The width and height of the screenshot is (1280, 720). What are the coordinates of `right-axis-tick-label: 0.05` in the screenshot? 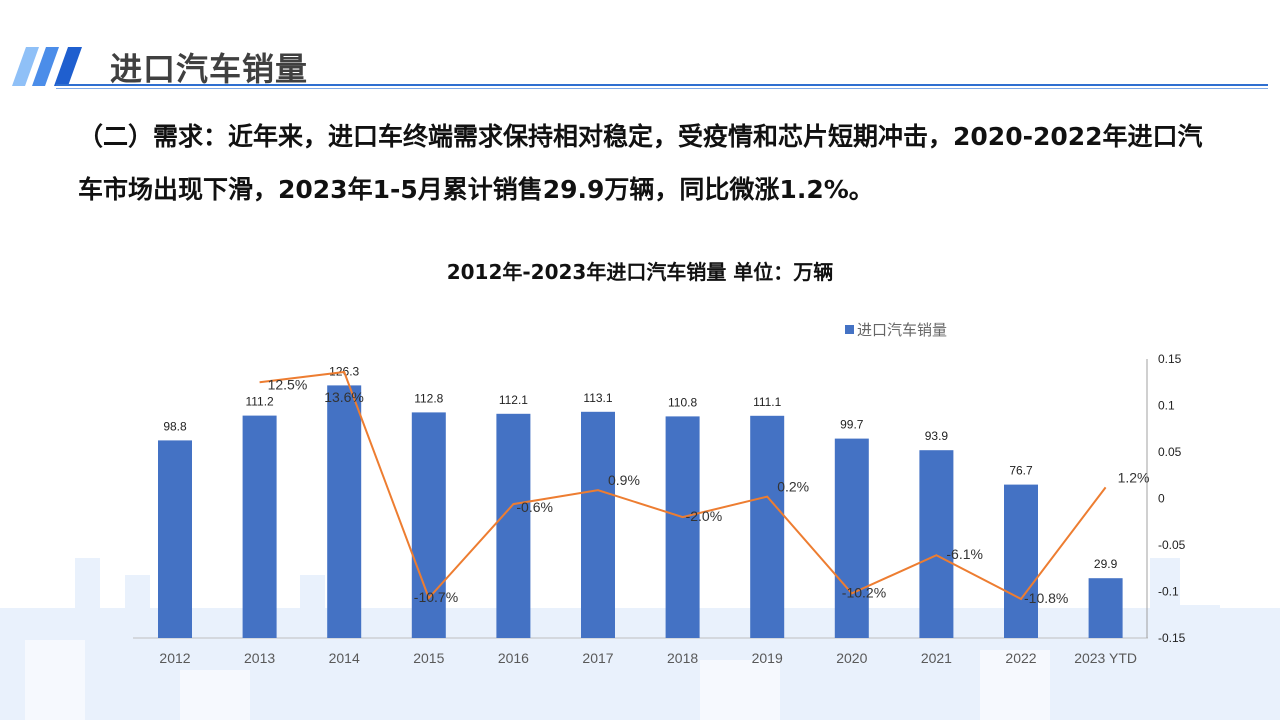 It's located at (1170, 452).